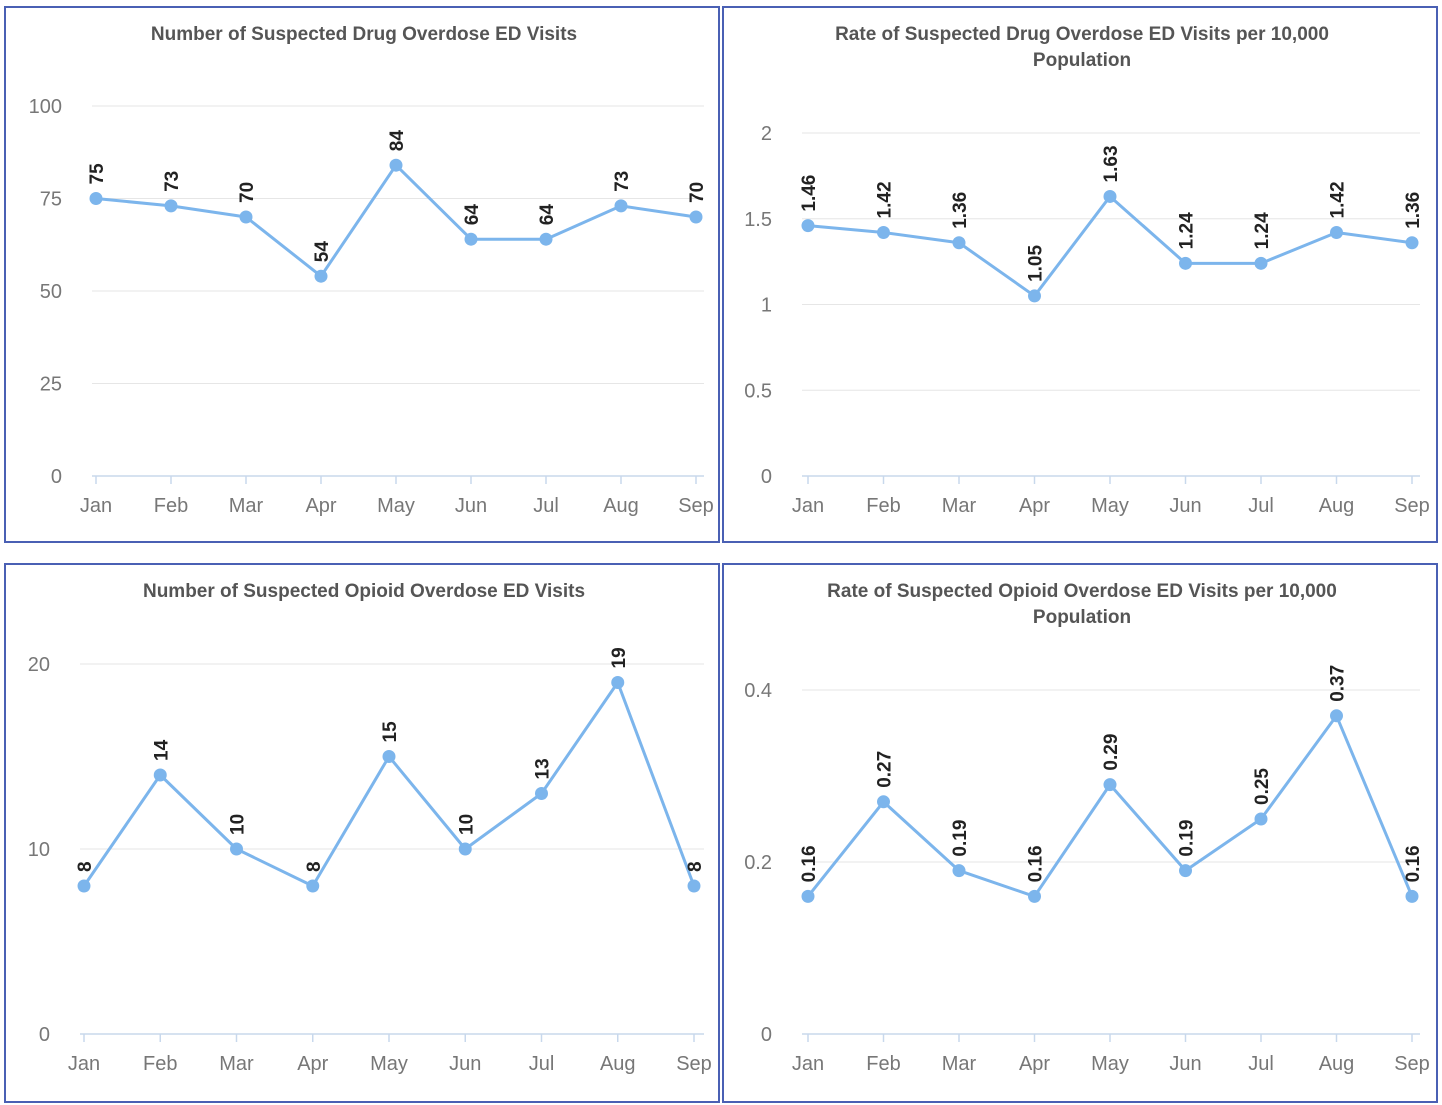 This screenshot has width=1442, height=1105. Describe the element at coordinates (960, 838) in the screenshot. I see `data-label: 0.19` at that location.